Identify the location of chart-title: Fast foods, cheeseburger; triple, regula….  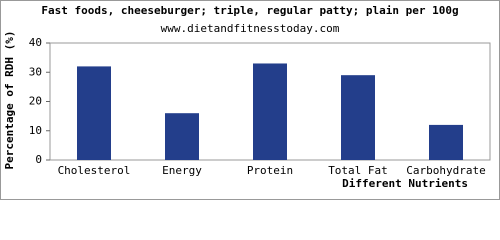
(249, 10).